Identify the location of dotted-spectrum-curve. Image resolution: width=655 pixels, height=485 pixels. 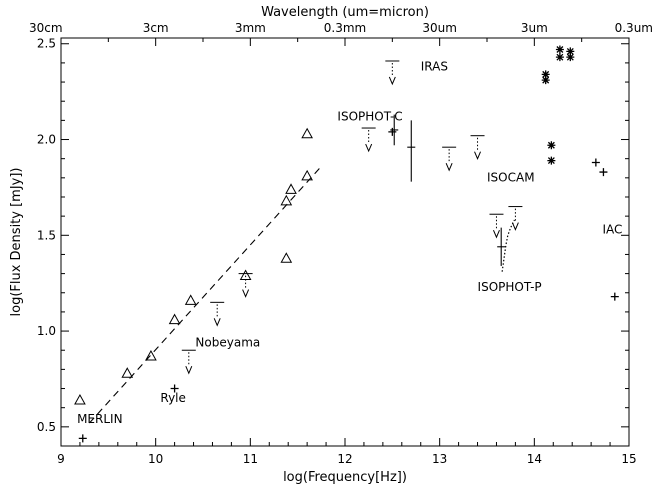
(508, 245).